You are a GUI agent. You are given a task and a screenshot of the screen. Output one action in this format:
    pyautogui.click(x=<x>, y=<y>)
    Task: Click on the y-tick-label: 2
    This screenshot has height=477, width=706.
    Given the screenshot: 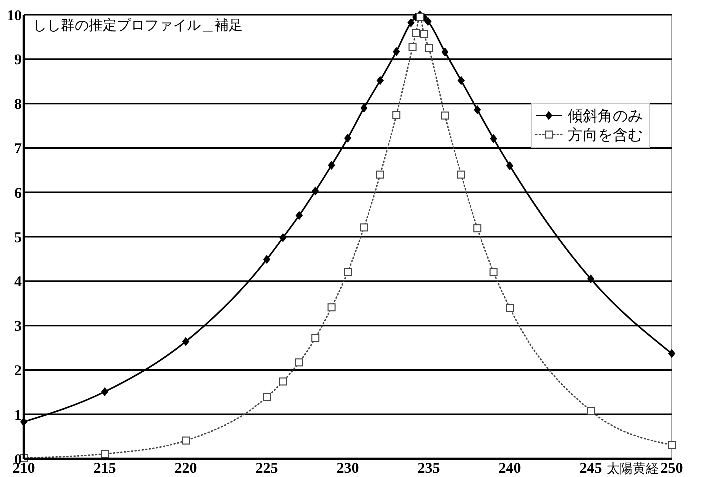 What is the action you would take?
    pyautogui.click(x=18, y=371)
    